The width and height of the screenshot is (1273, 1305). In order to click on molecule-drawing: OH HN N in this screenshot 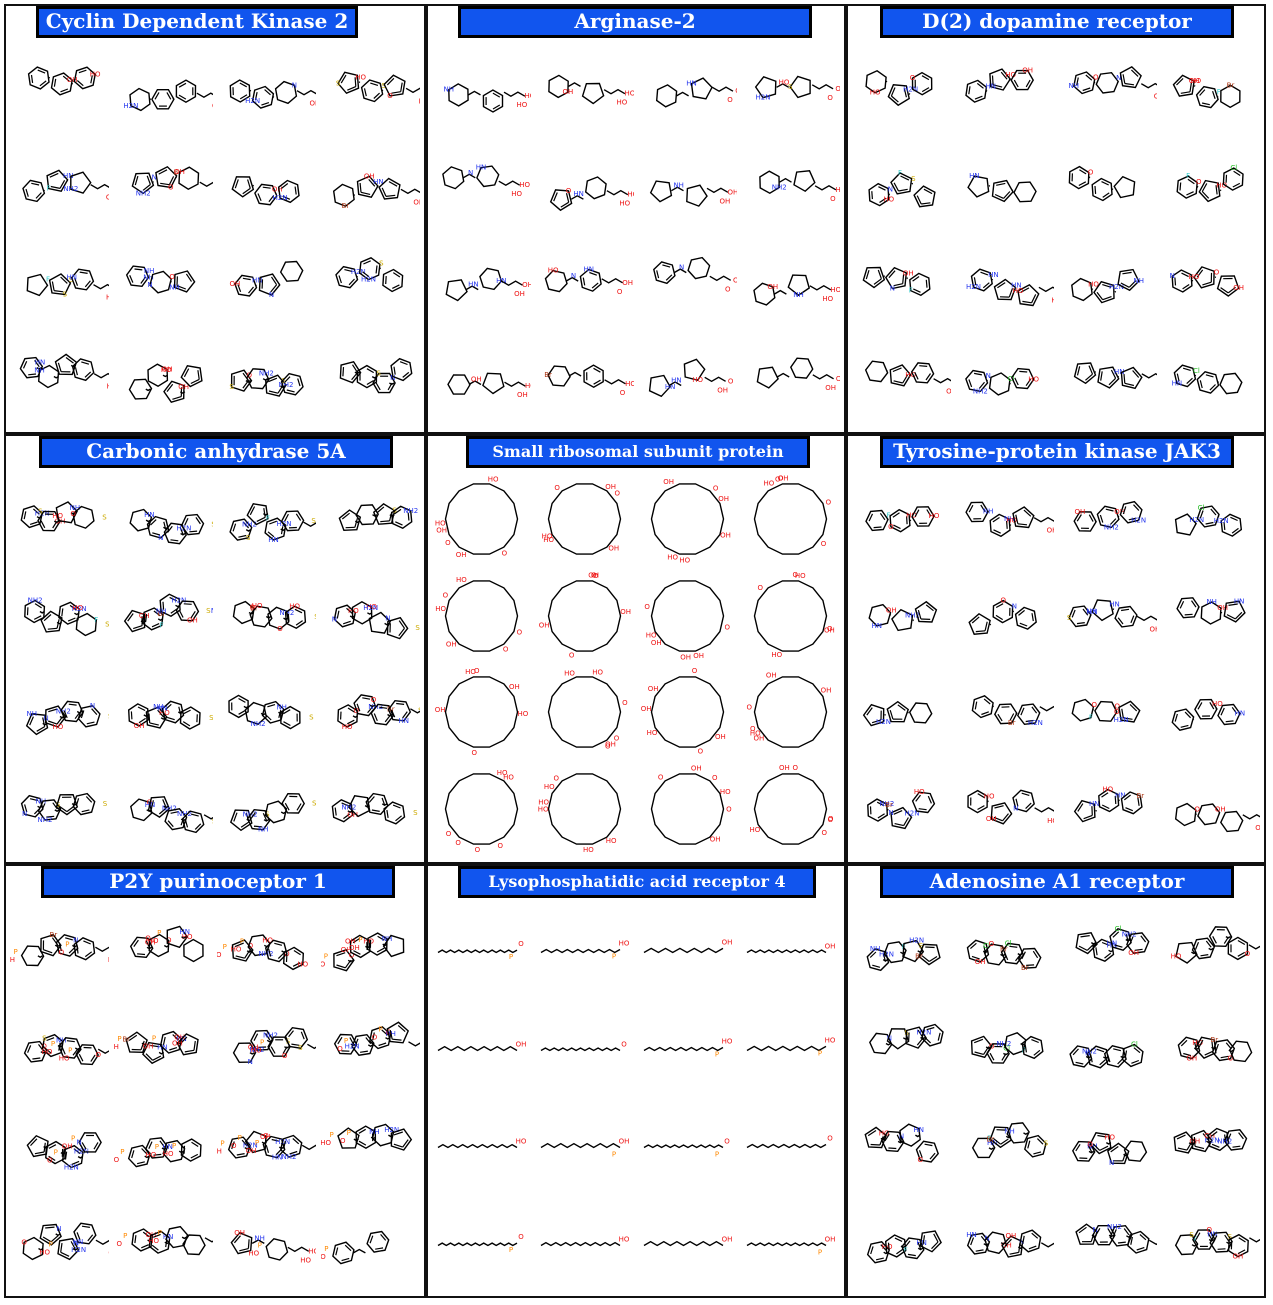, I will do `click(267, 279)`.